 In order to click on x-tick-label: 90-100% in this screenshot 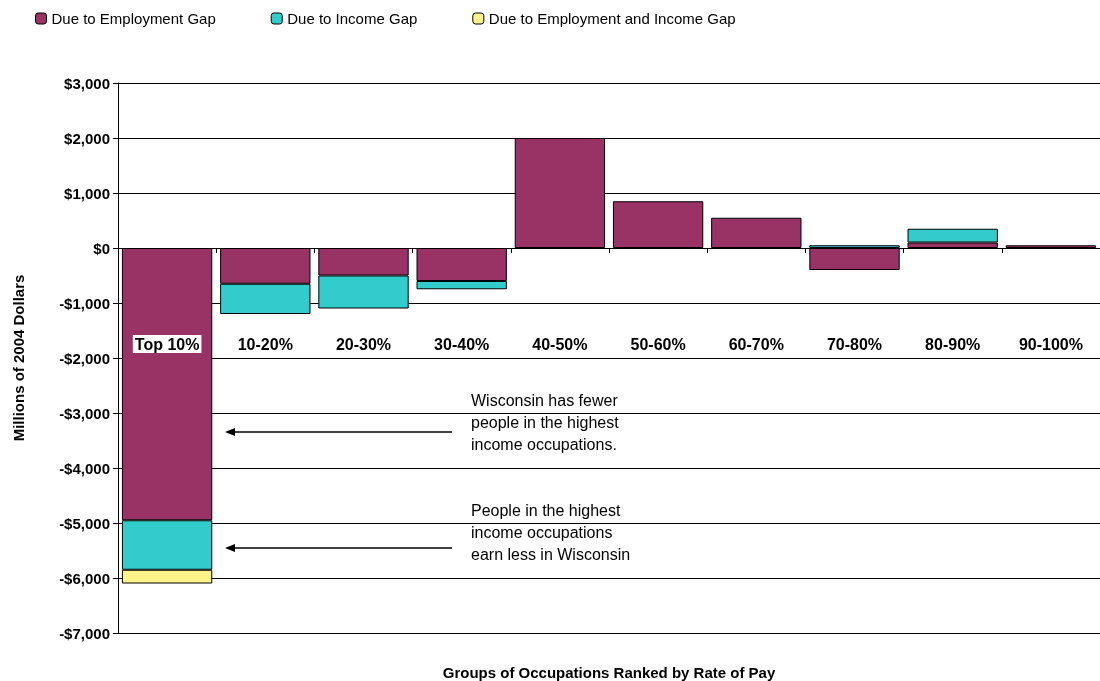, I will do `click(1050, 344)`.